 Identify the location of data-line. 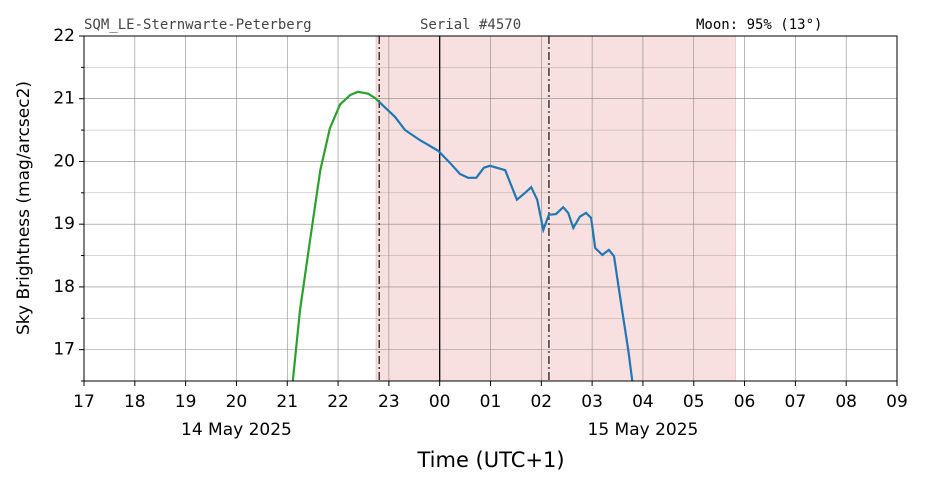
(335, 236).